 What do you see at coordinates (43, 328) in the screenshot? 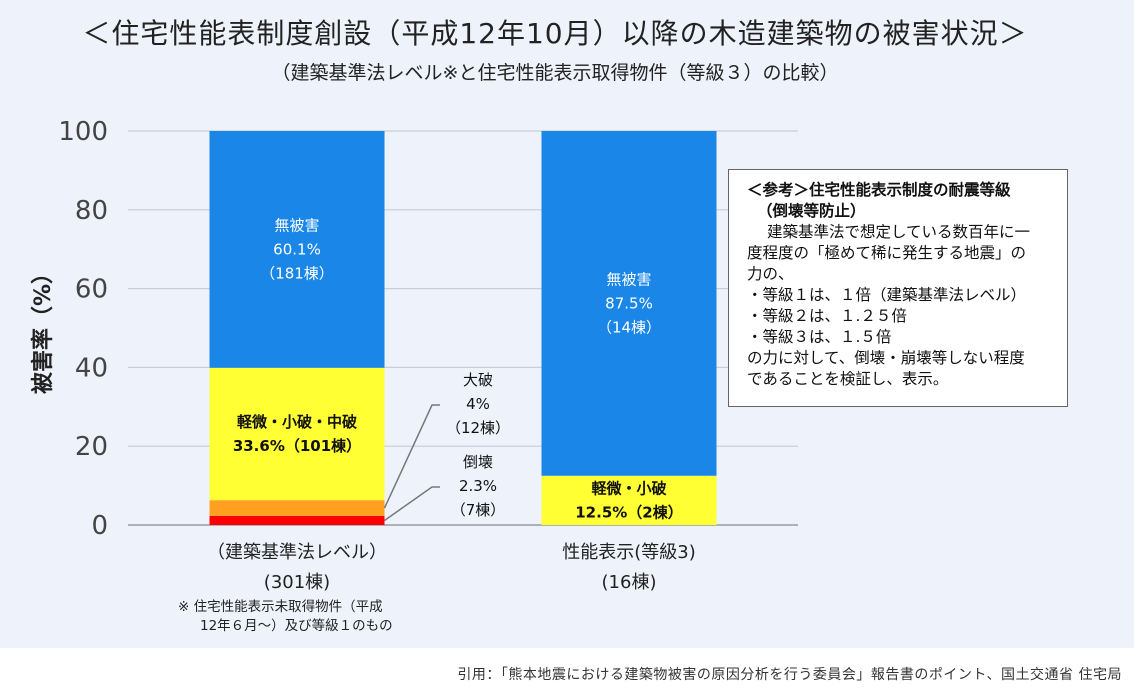
I see `y-axis-label: 被害率（%）` at bounding box center [43, 328].